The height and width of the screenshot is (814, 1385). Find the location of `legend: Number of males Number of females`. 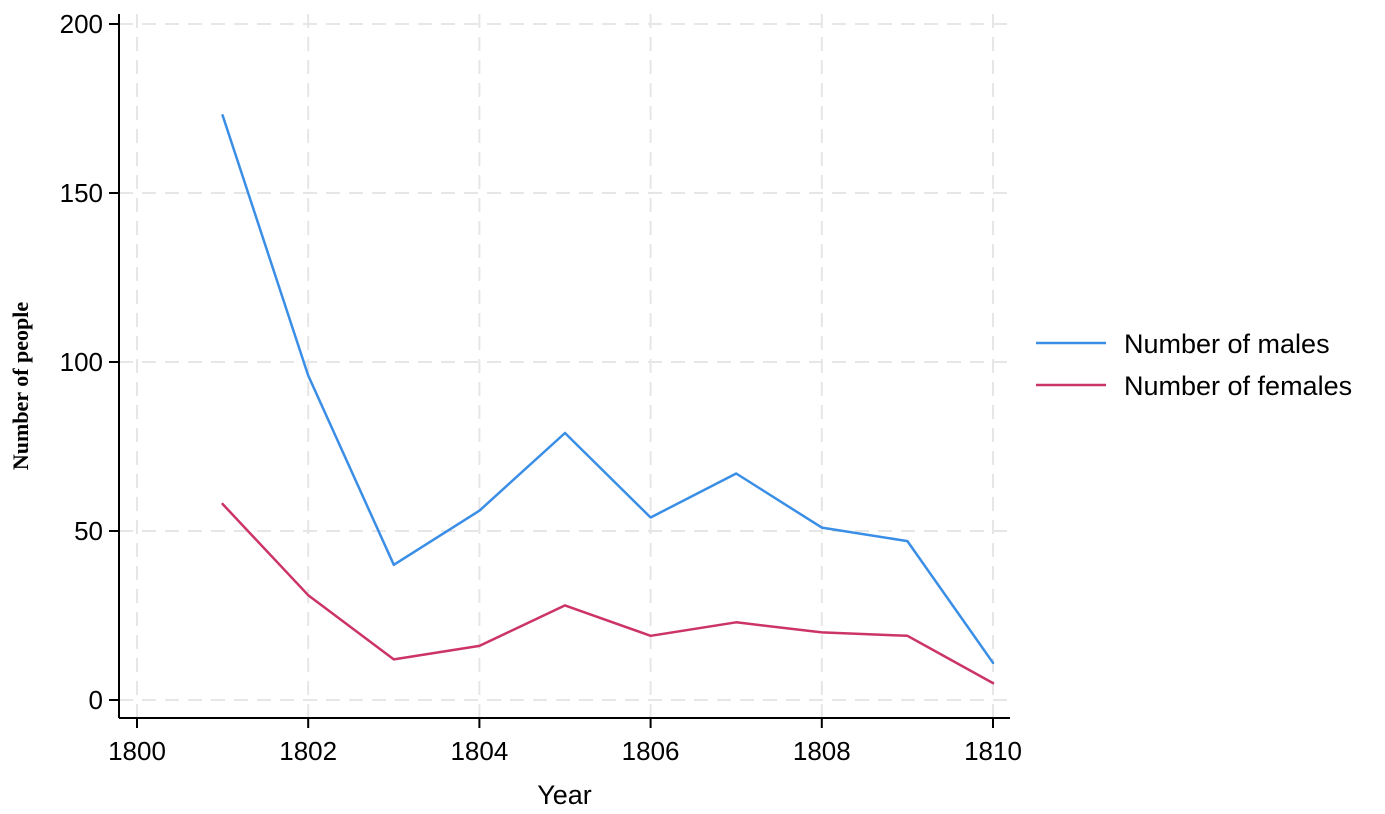

legend: Number of males Number of females is located at coordinates (1194, 365).